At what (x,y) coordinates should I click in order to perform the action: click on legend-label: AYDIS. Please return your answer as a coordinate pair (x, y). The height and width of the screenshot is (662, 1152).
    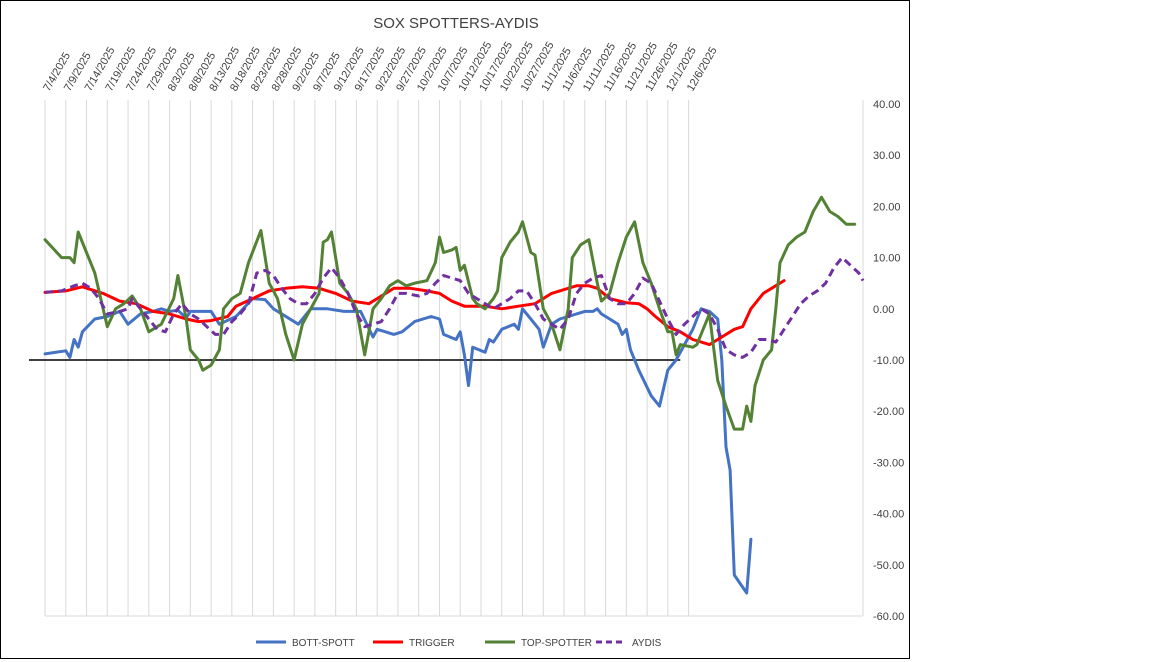
    Looking at the image, I should click on (647, 643).